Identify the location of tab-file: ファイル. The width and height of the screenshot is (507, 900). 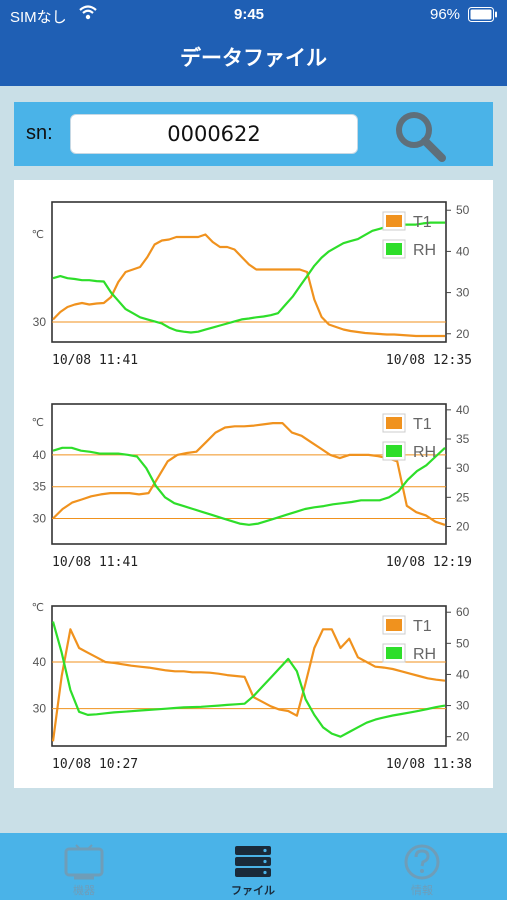
(253, 866).